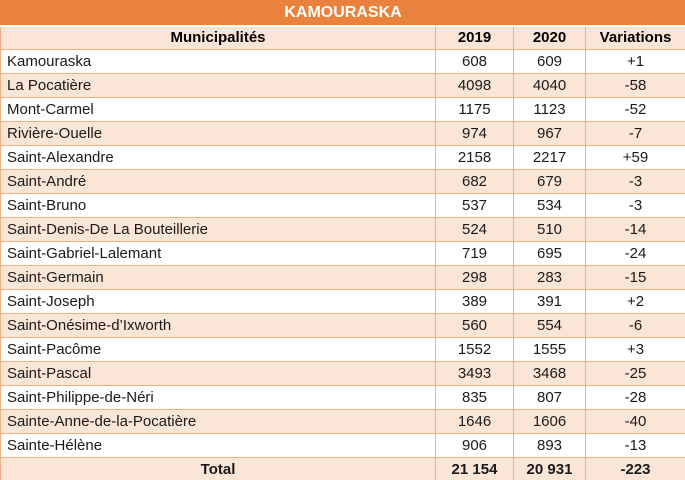 The width and height of the screenshot is (685, 480). I want to click on municipality-cell: Saint-Gabriel-Lalemant, so click(218, 253).